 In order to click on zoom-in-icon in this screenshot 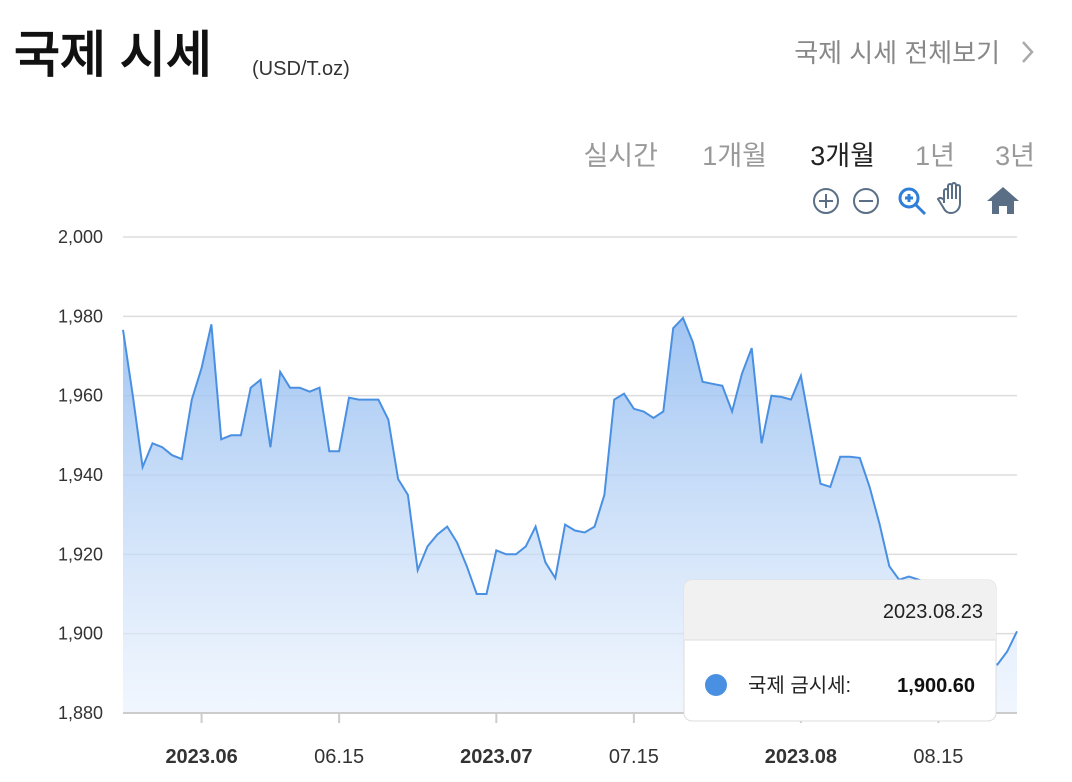, I will do `click(826, 201)`.